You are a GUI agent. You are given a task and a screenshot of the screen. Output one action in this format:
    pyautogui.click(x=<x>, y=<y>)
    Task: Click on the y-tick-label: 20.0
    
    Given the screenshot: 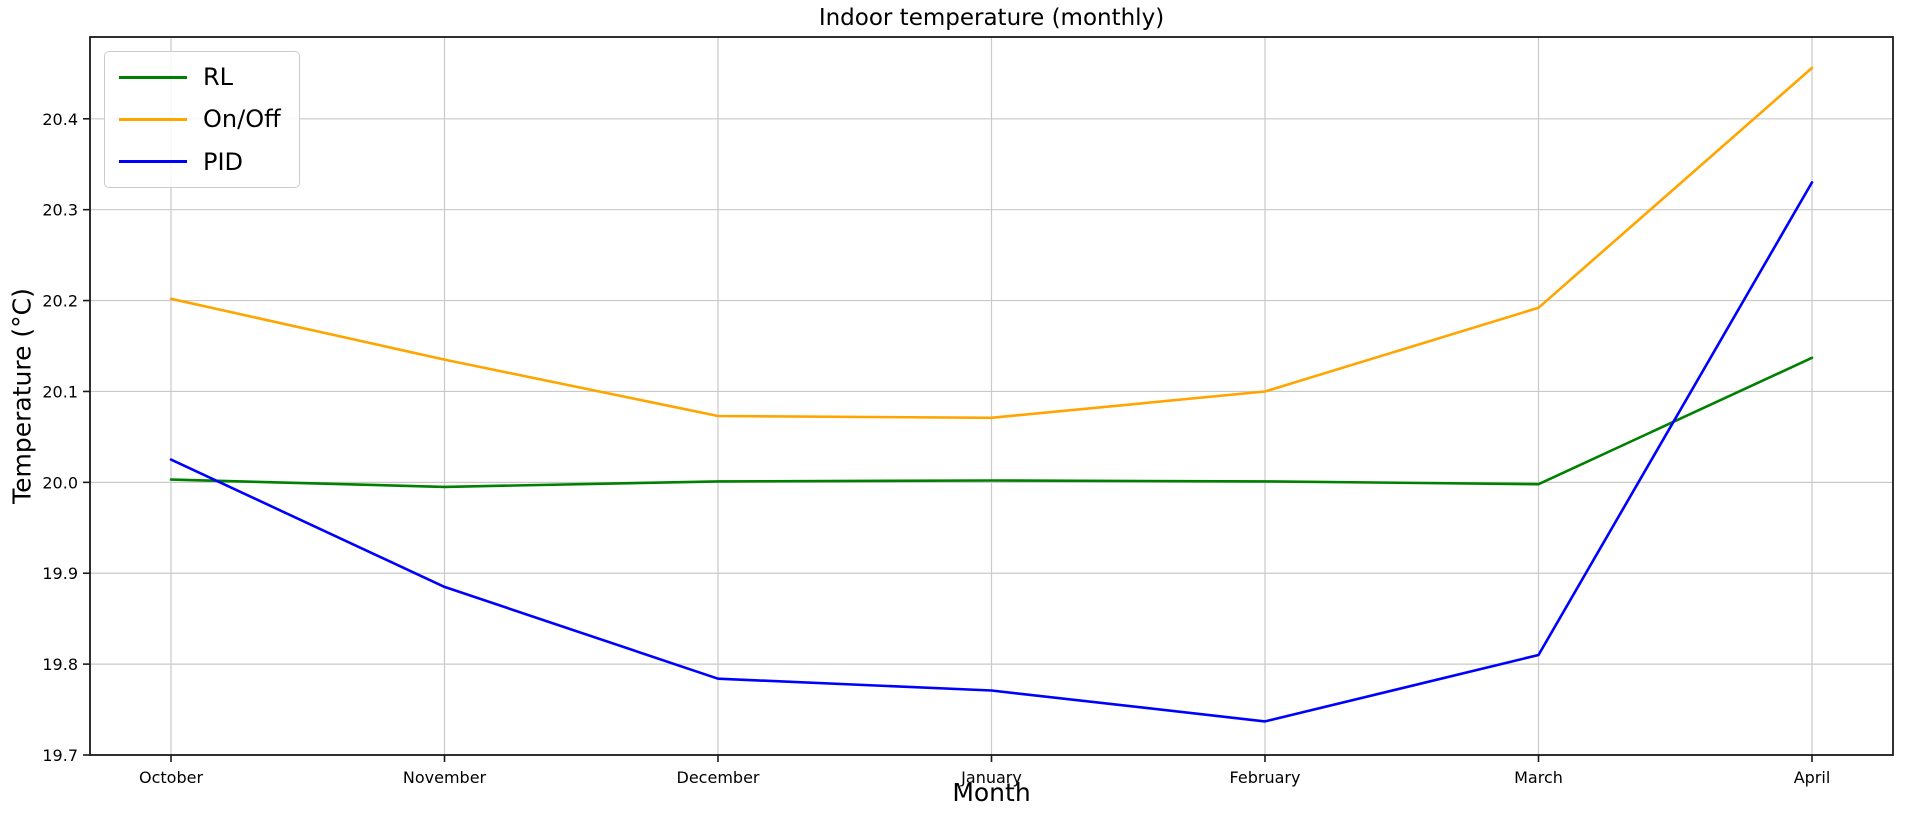 What is the action you would take?
    pyautogui.click(x=60, y=482)
    